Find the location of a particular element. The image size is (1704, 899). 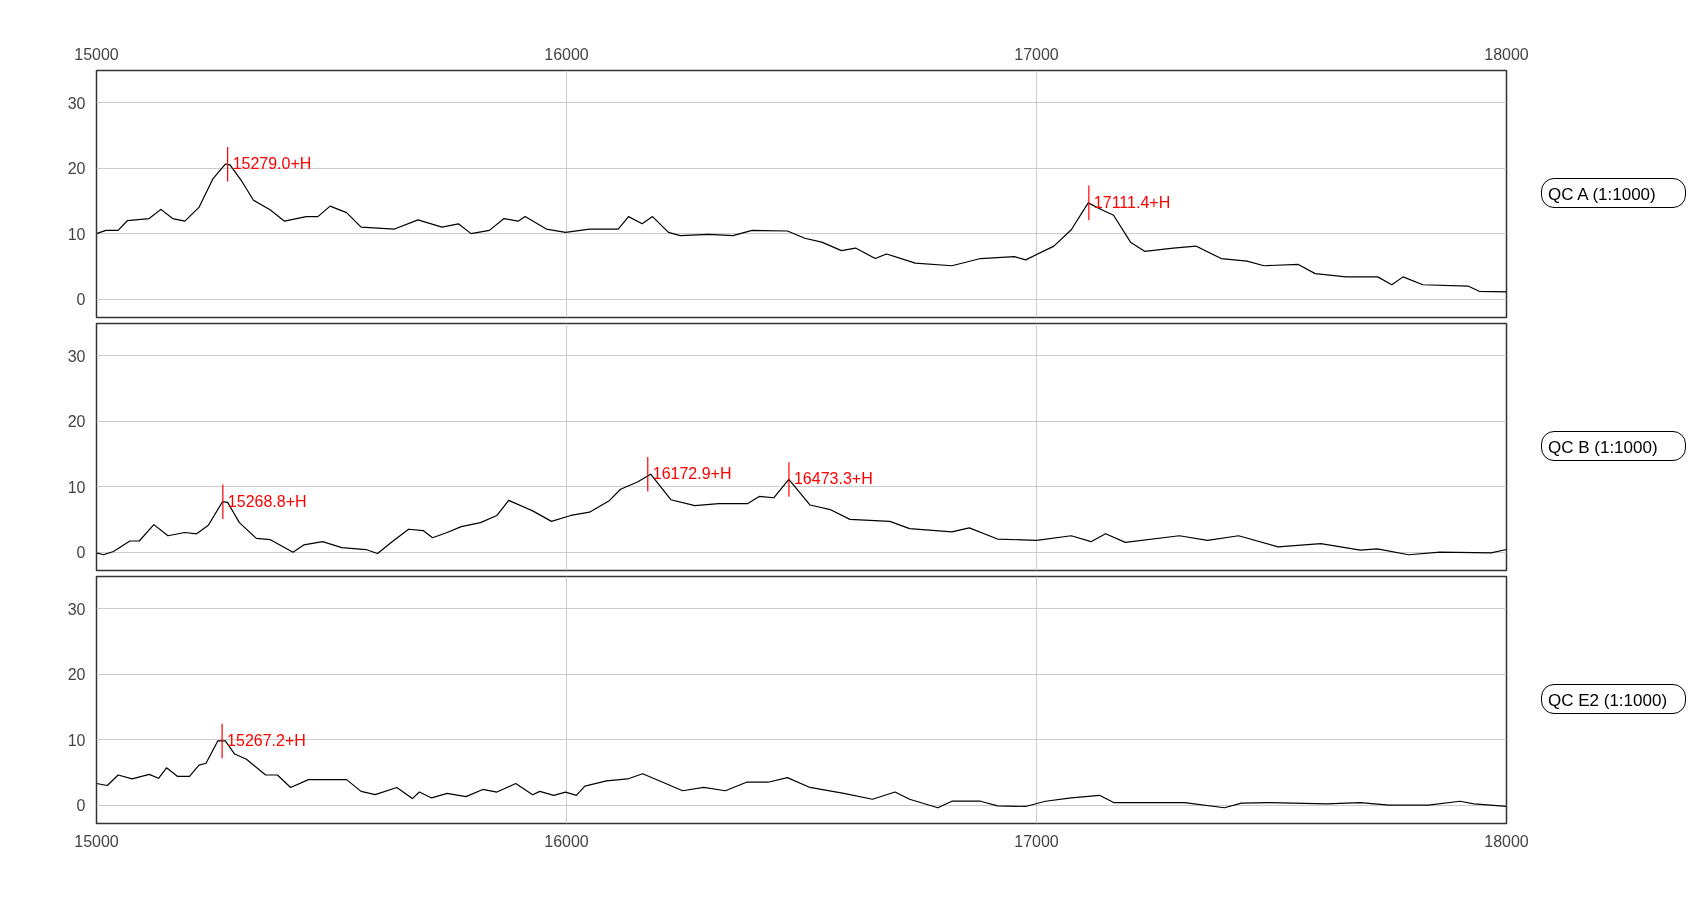

annotation: 15268.8+H is located at coordinates (267, 501).